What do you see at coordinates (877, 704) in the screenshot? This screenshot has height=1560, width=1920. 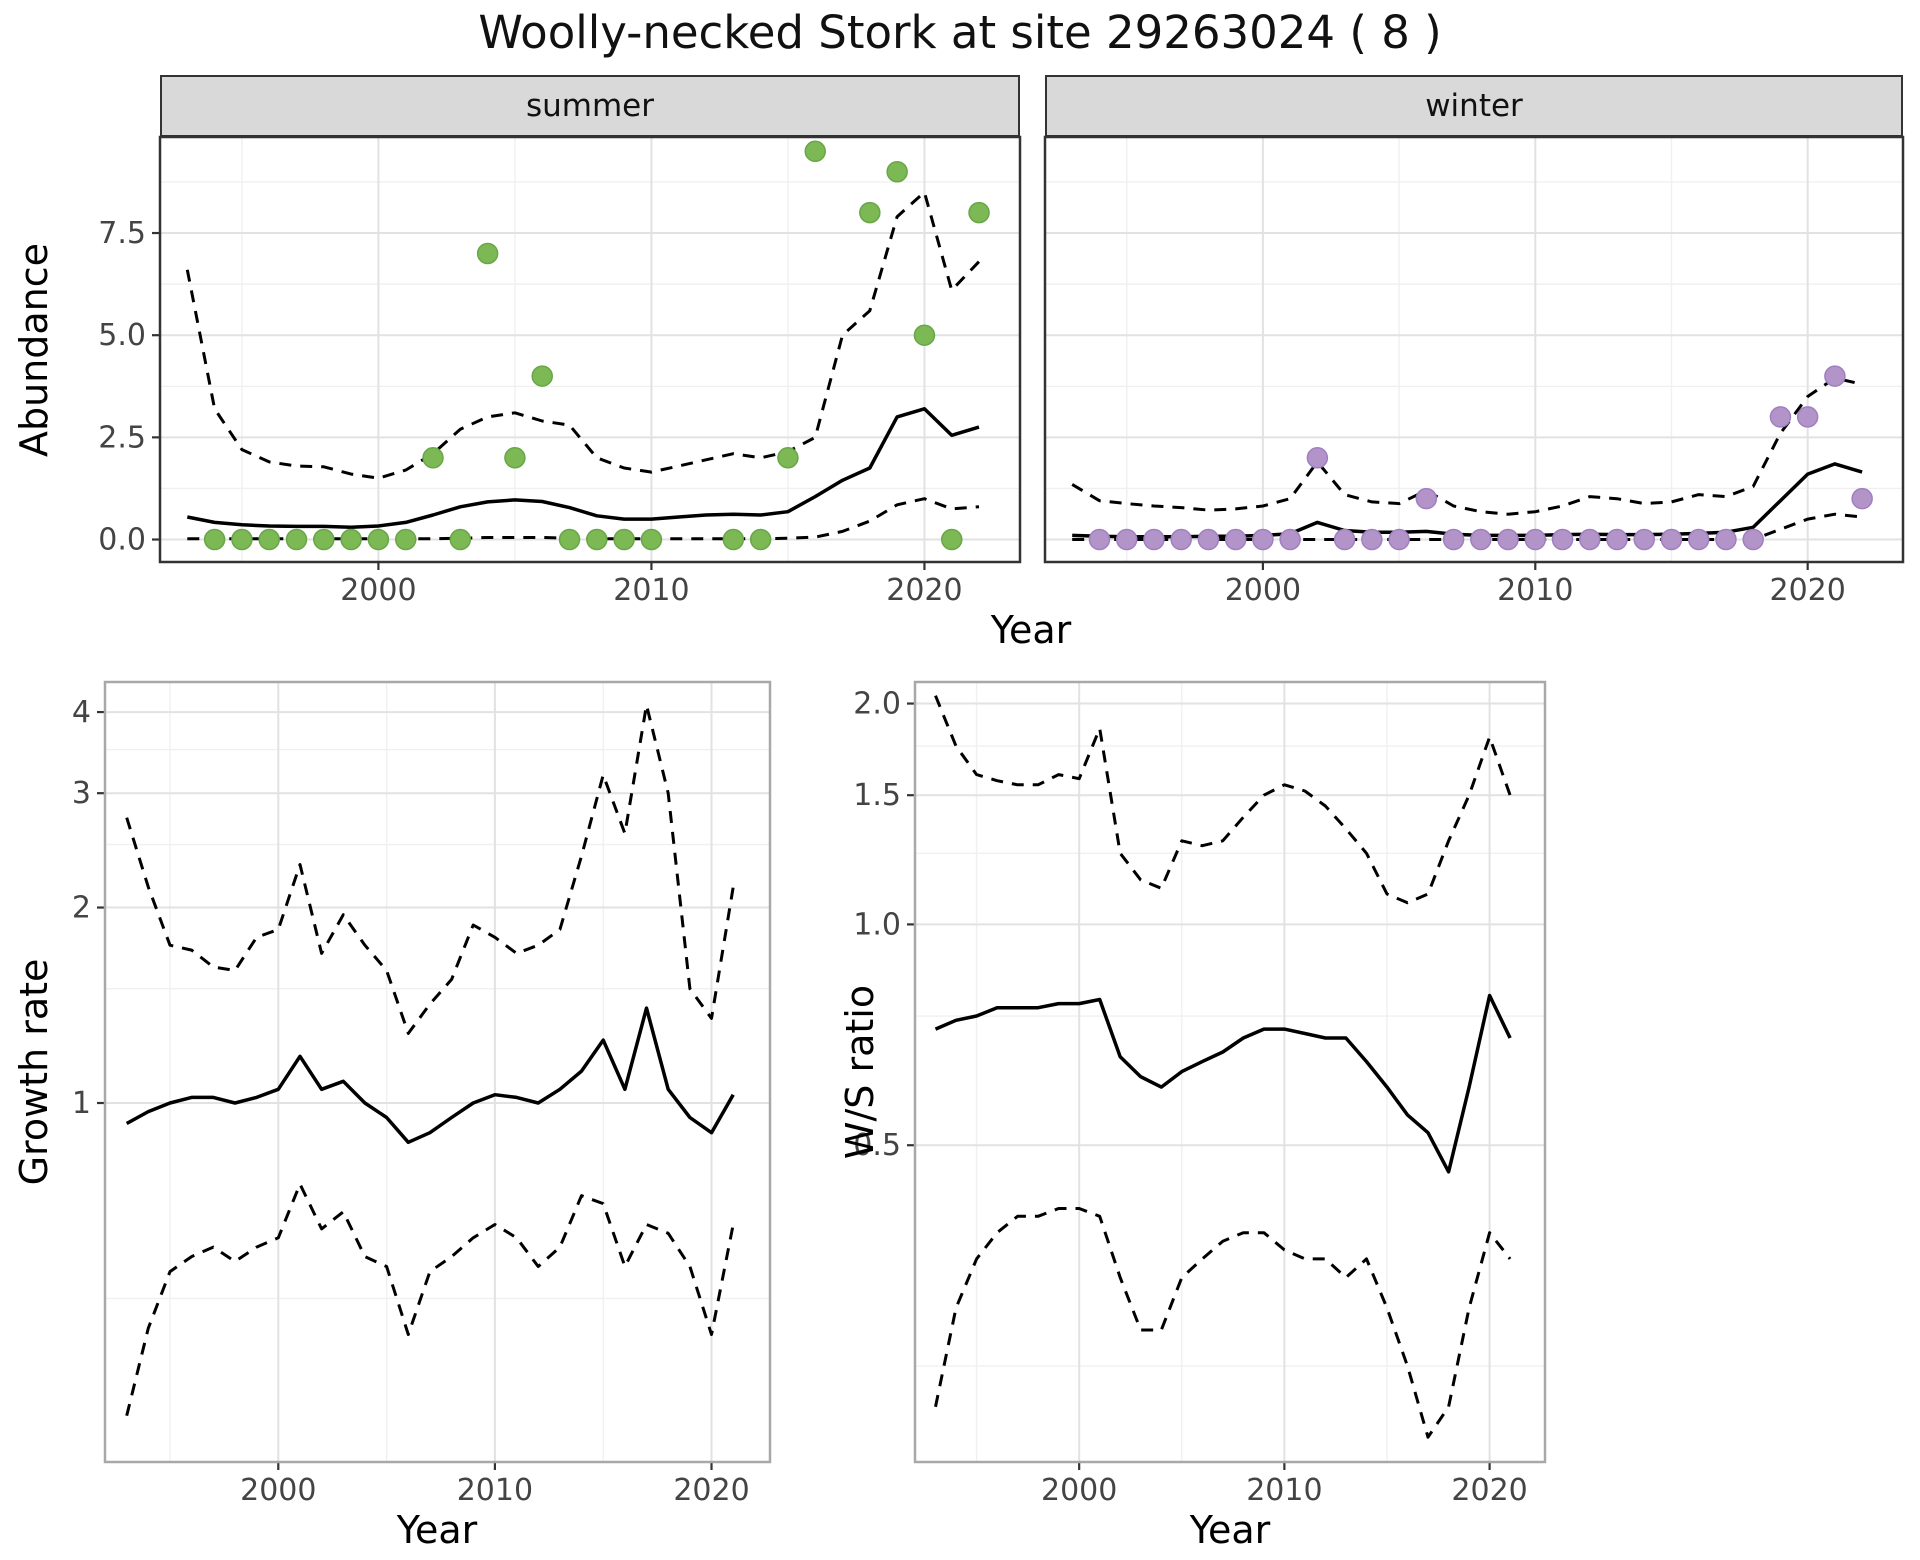 I see `y-tick-label: 2.0` at bounding box center [877, 704].